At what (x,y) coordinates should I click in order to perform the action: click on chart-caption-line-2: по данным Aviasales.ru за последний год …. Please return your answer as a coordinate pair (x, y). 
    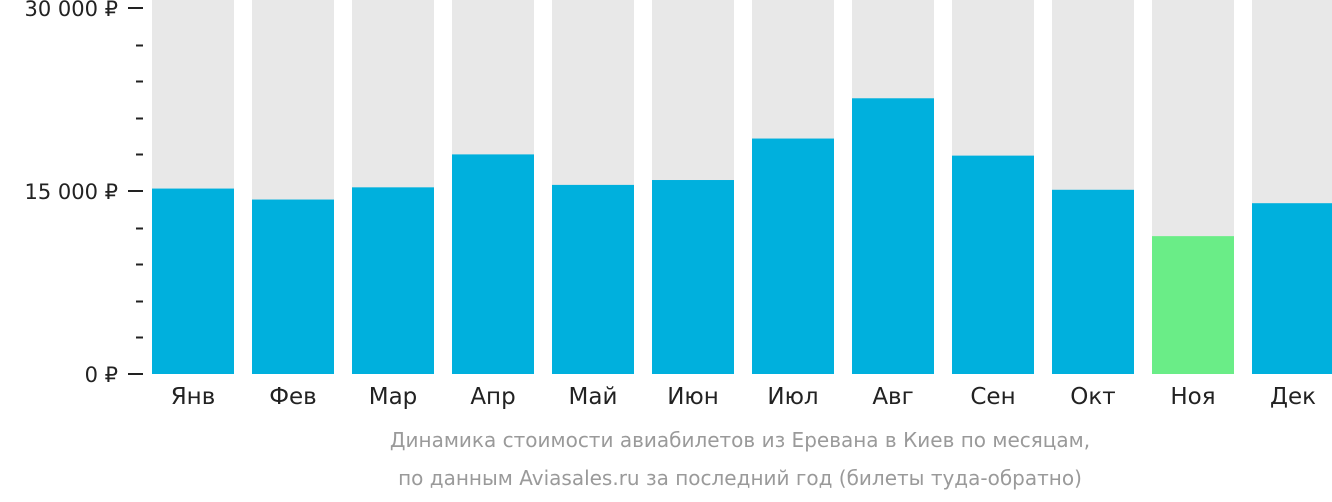
    Looking at the image, I should click on (740, 478).